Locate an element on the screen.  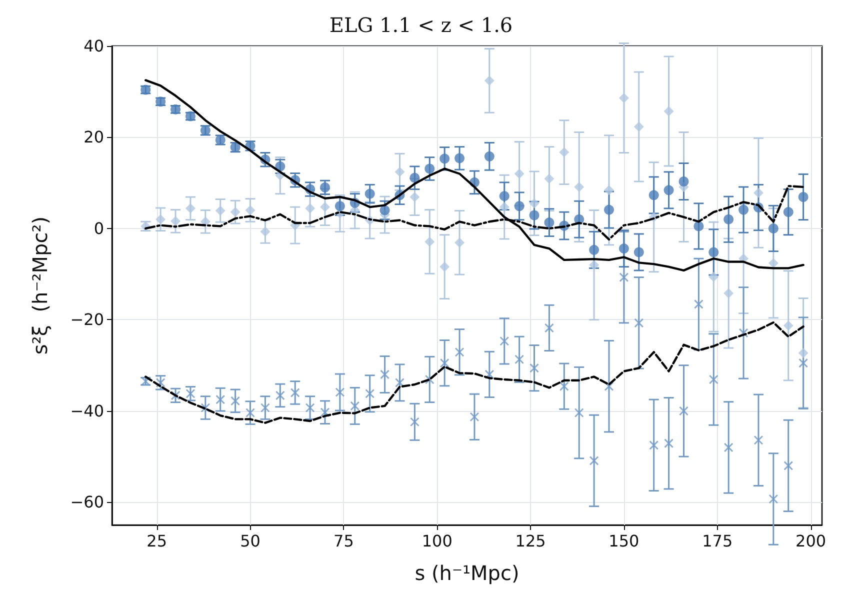
y-axis-title: s²ξ (h⁻²Mpc²) is located at coordinates (40, 285).